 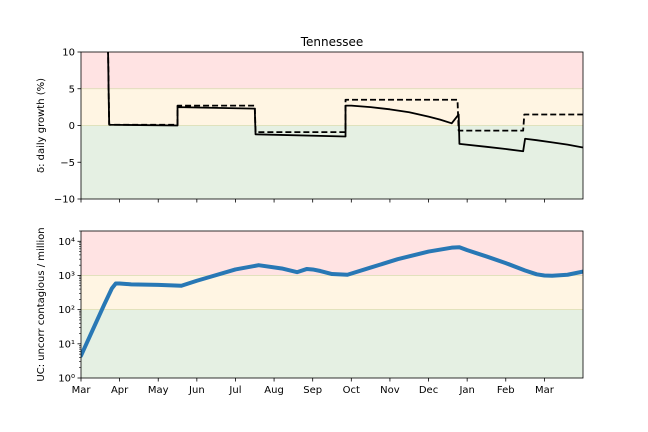 I want to click on contagious-y-ticks: 10⁰ 10¹ 10² 10³ 10⁴, so click(x=69, y=307).